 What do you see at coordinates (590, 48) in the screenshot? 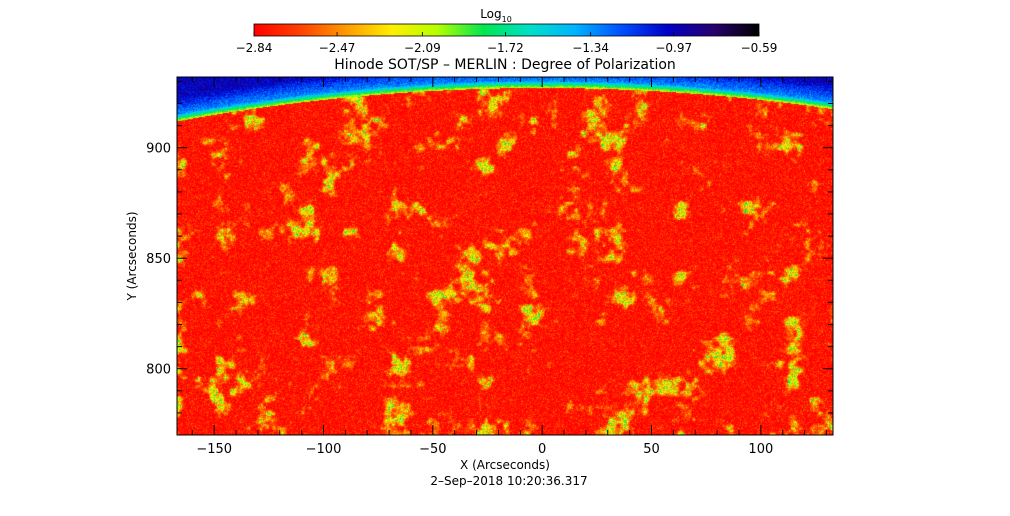
I see `colorbar-tick-label: −1.34` at bounding box center [590, 48].